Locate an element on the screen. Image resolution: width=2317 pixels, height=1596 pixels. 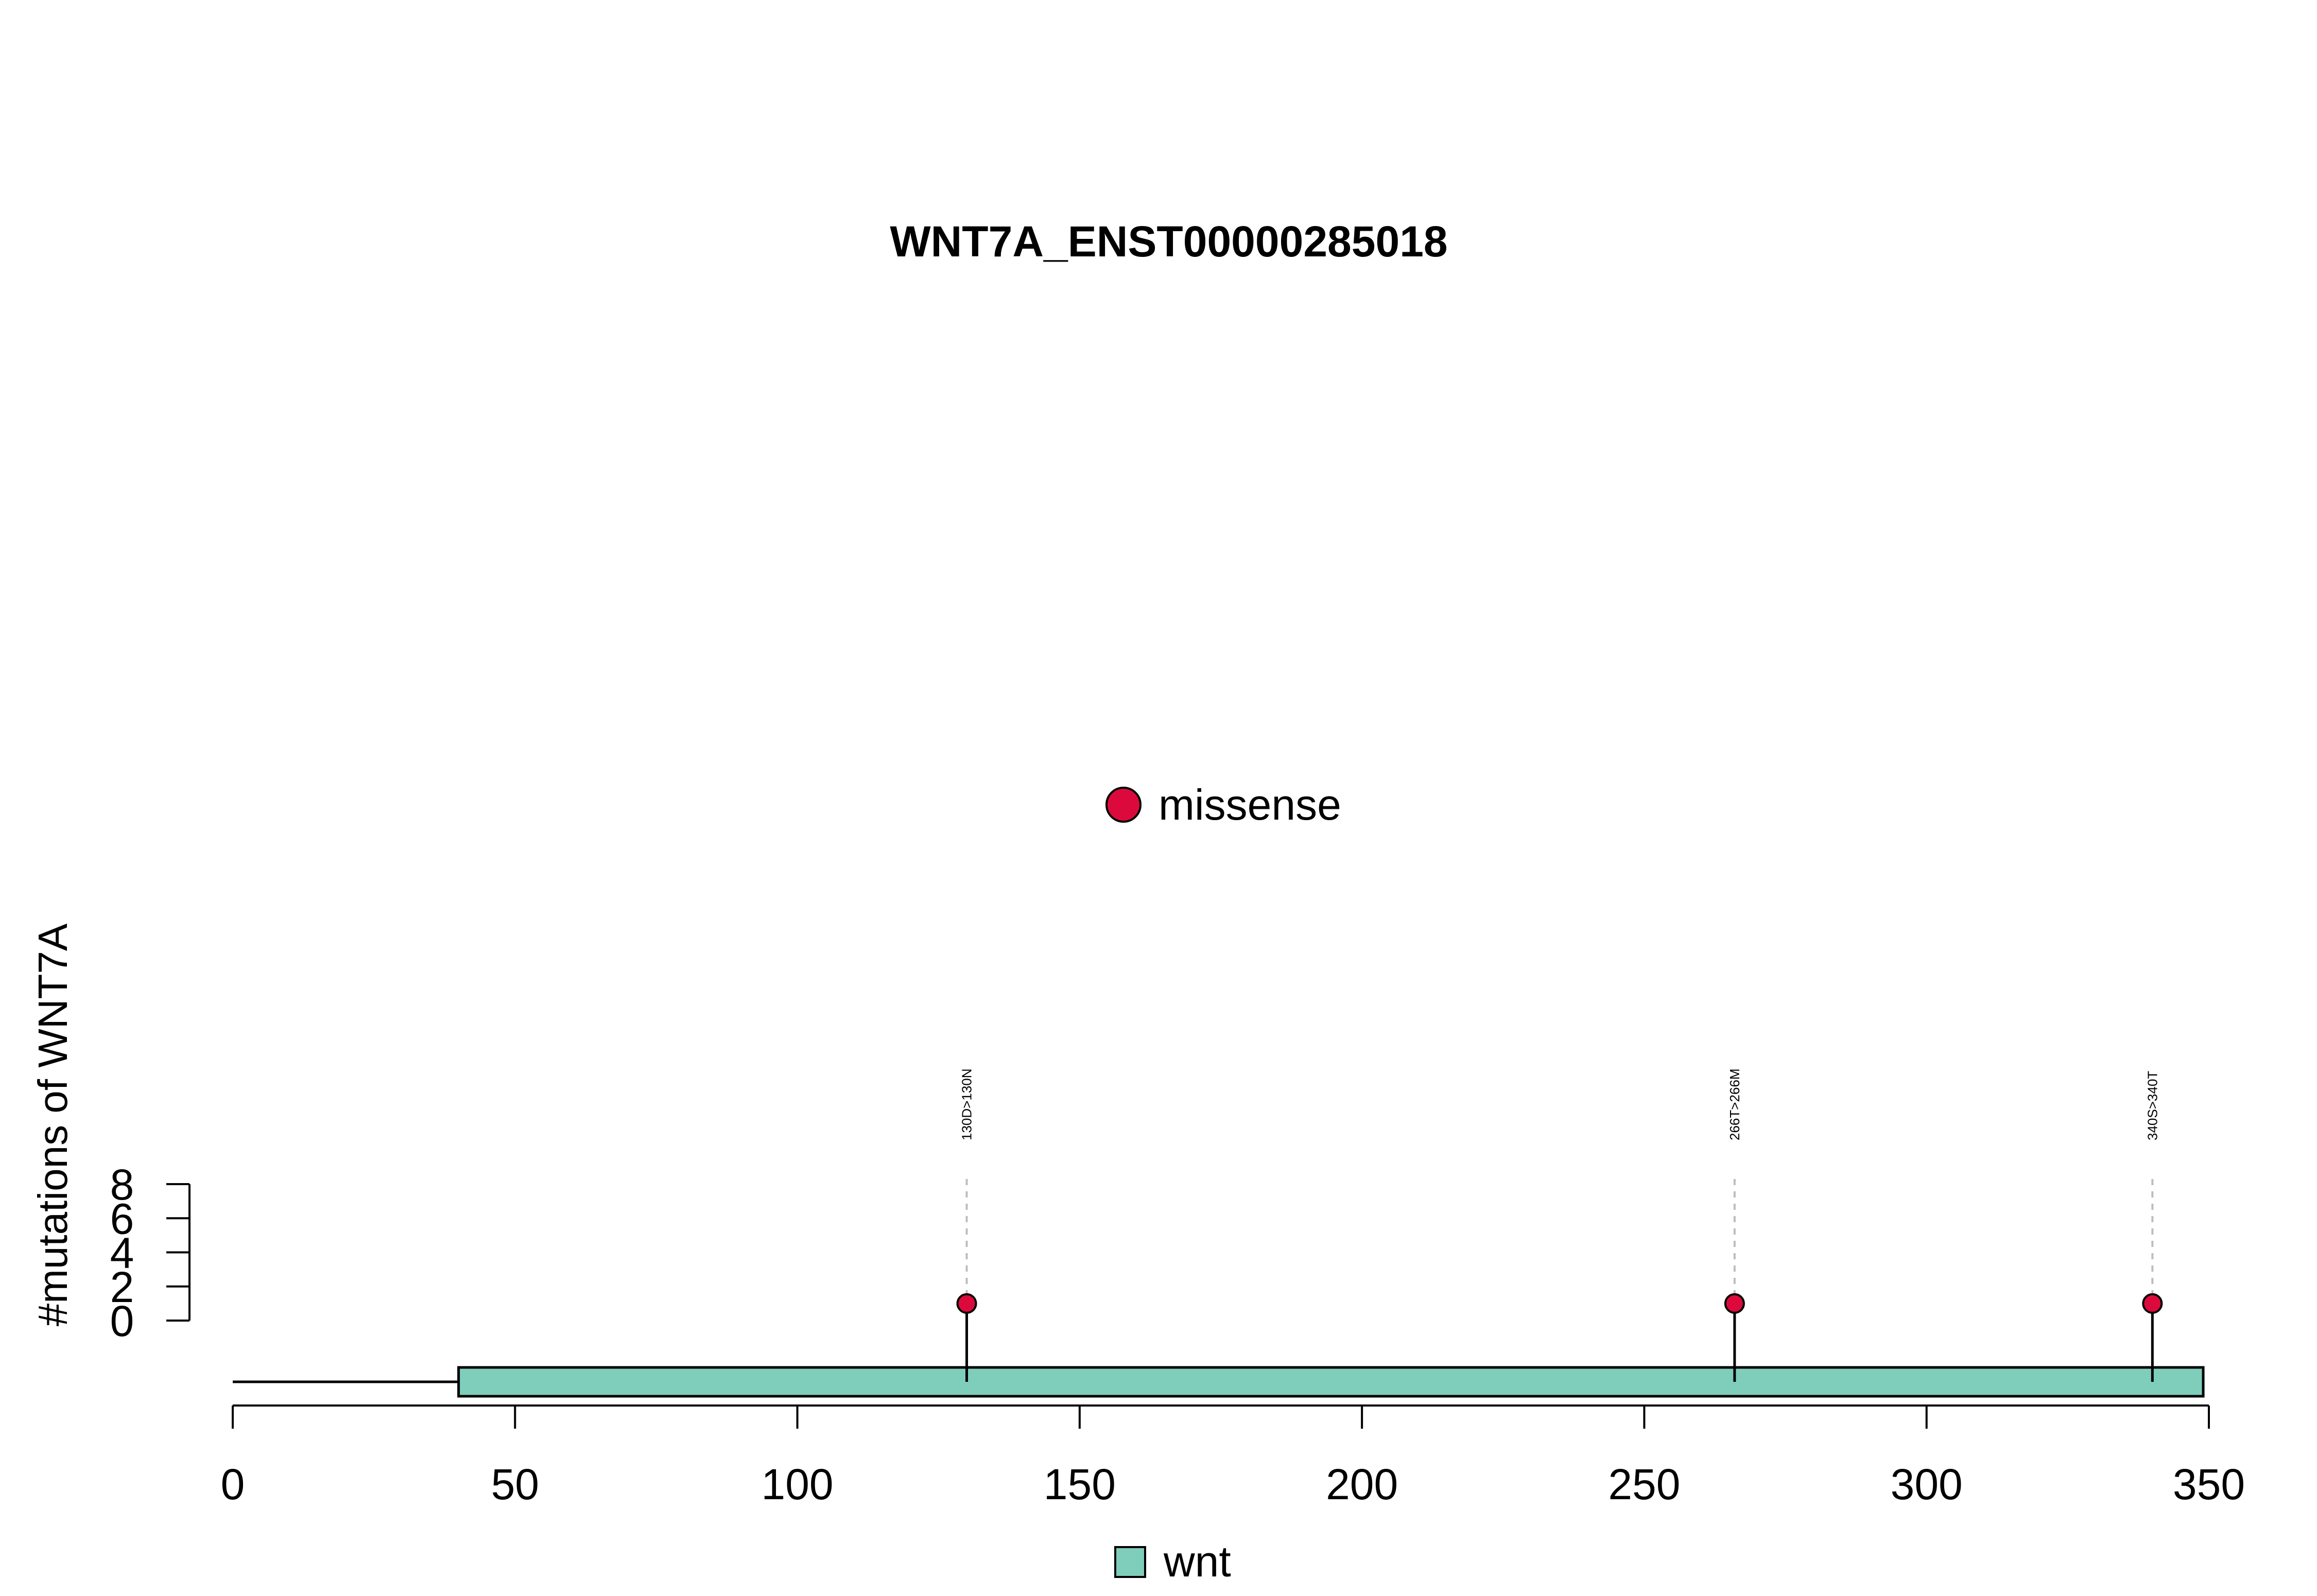
y-tick-label: 0 is located at coordinates (122, 1321).